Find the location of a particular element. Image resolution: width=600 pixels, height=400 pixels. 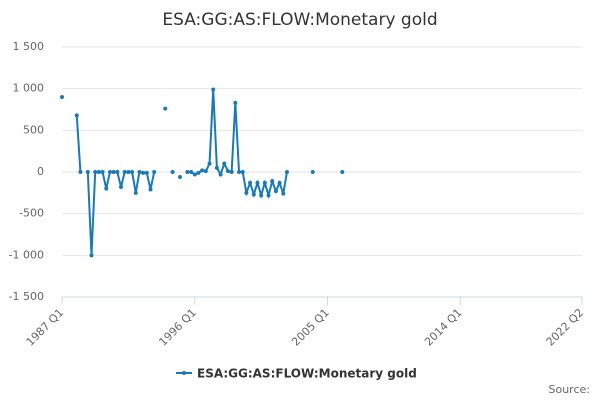

x-tick-label: 2014 Q1 is located at coordinates (443, 327).